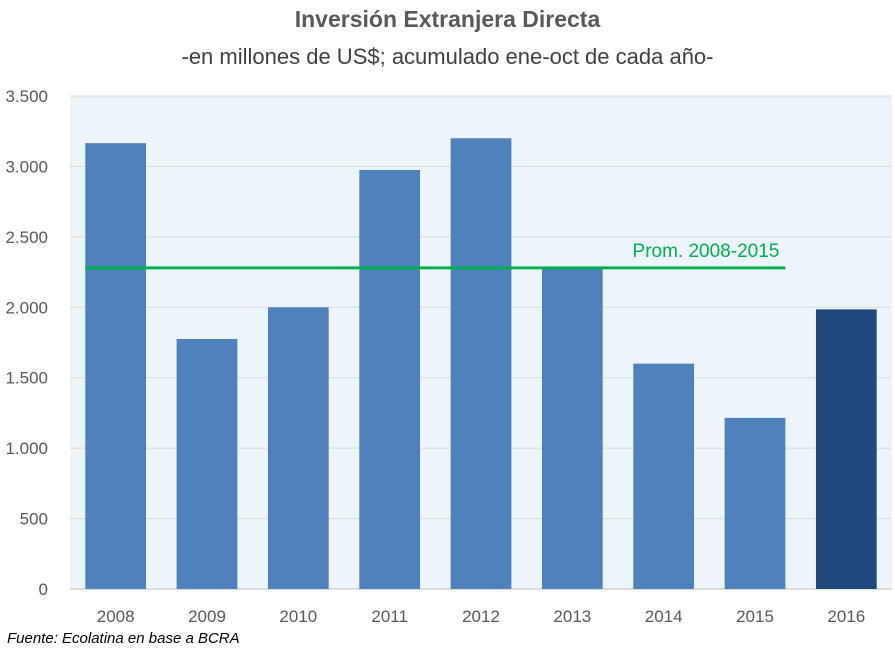  I want to click on bar-2012, so click(481, 363).